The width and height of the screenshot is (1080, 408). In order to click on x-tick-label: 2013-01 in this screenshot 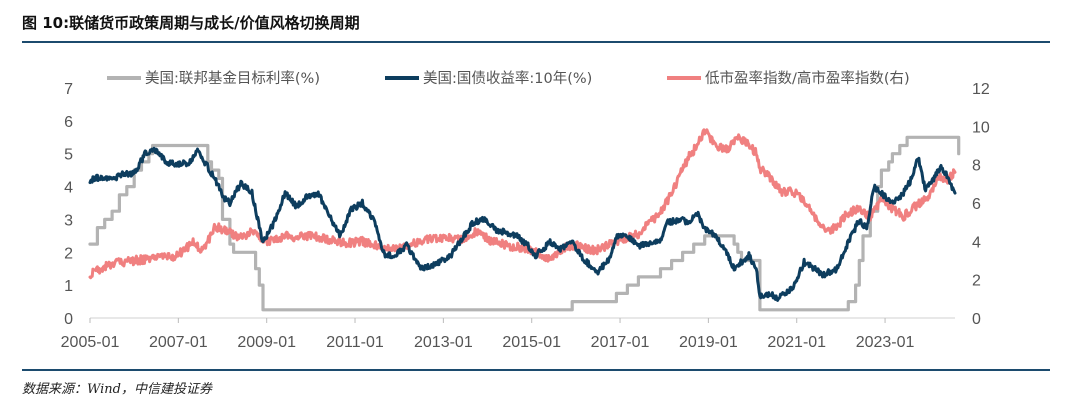, I will do `click(443, 342)`.